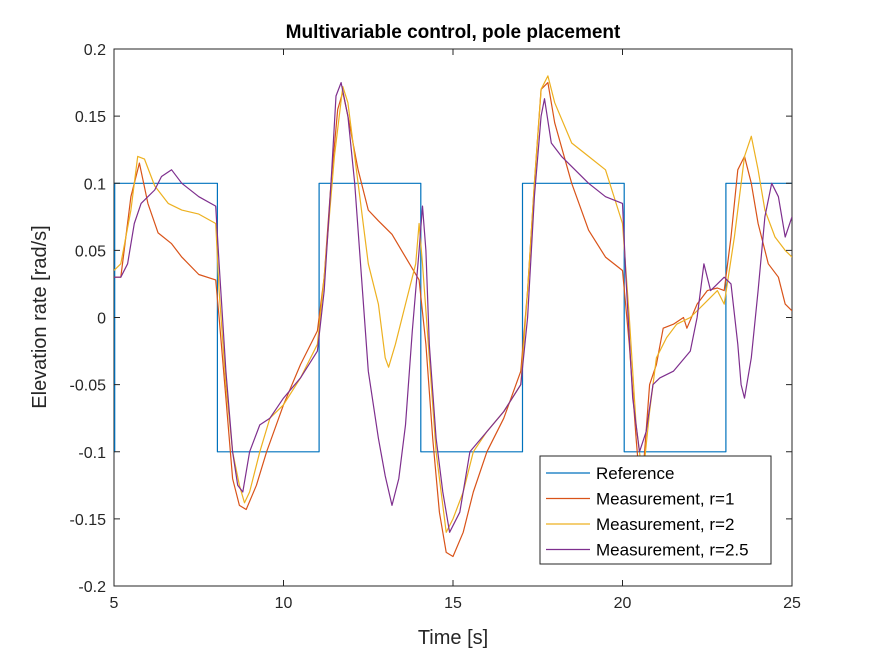  Describe the element at coordinates (92, 587) in the screenshot. I see `y-tick-label: -0.2` at that location.